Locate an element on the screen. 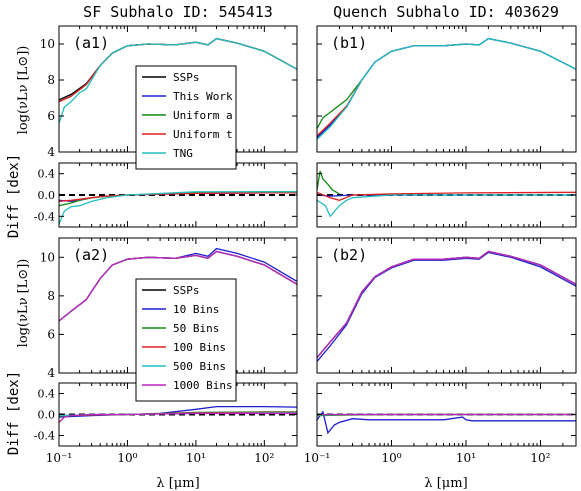  legend-label: 1000 Bins is located at coordinates (203, 385).